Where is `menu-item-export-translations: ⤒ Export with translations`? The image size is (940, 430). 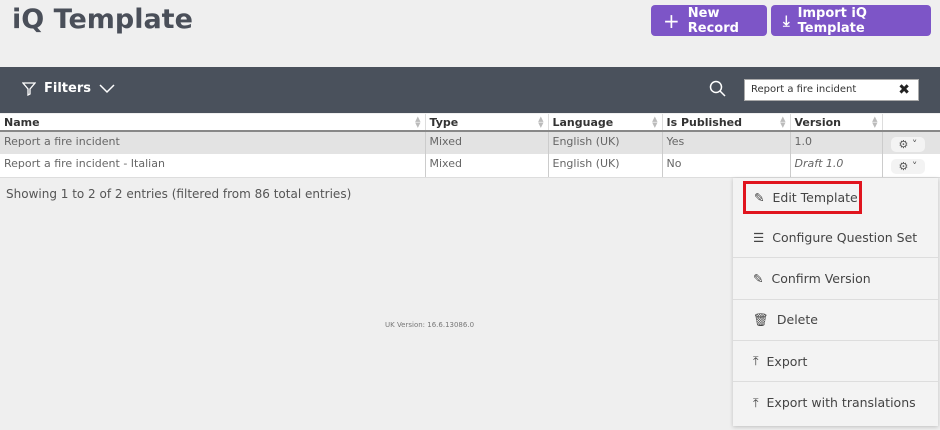 menu-item-export-translations: ⤒ Export with translations is located at coordinates (834, 402).